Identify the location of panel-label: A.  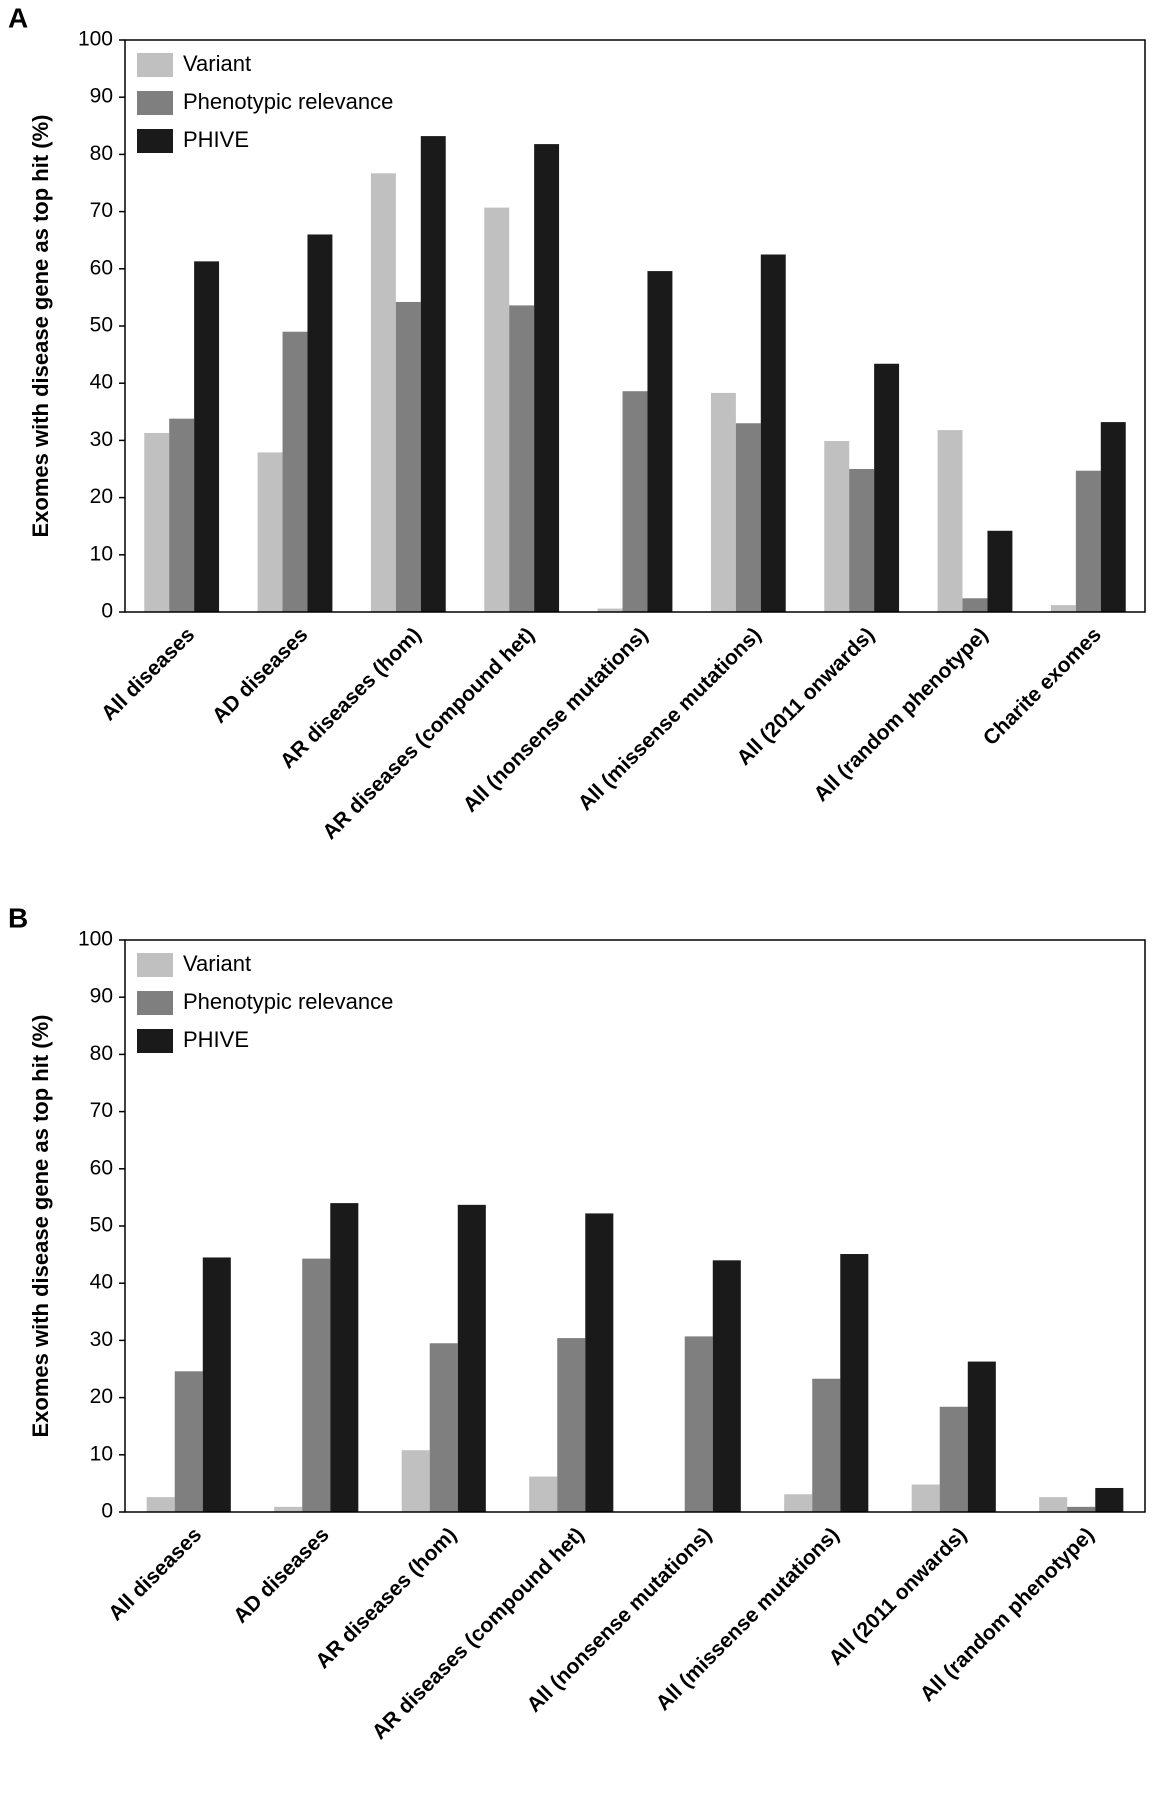
(18, 17).